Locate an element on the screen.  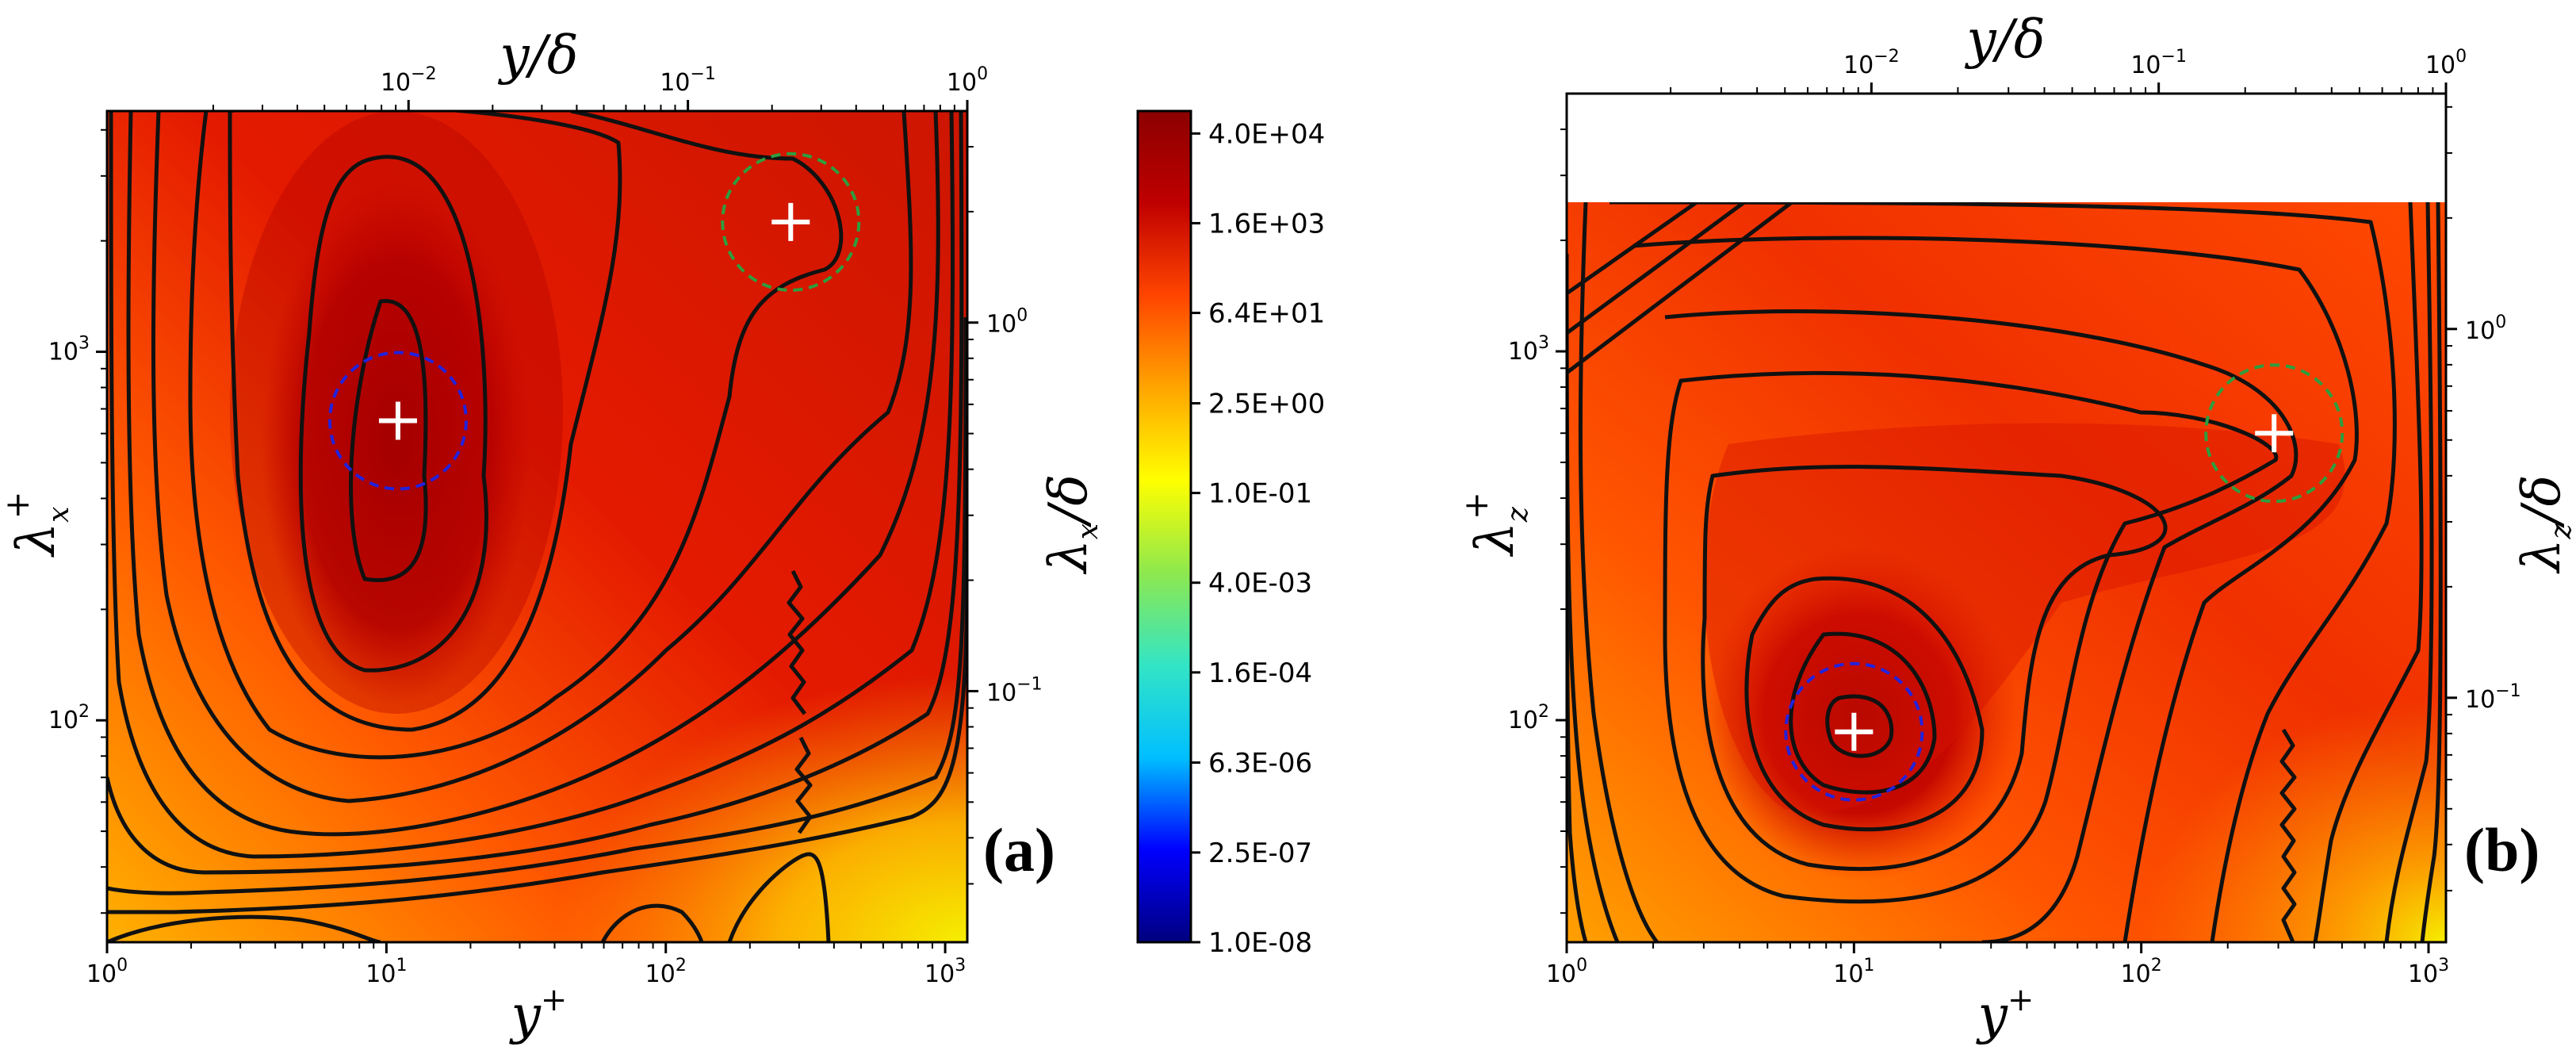
colorbar-tick-label: 2.5E-07 is located at coordinates (1260, 853).